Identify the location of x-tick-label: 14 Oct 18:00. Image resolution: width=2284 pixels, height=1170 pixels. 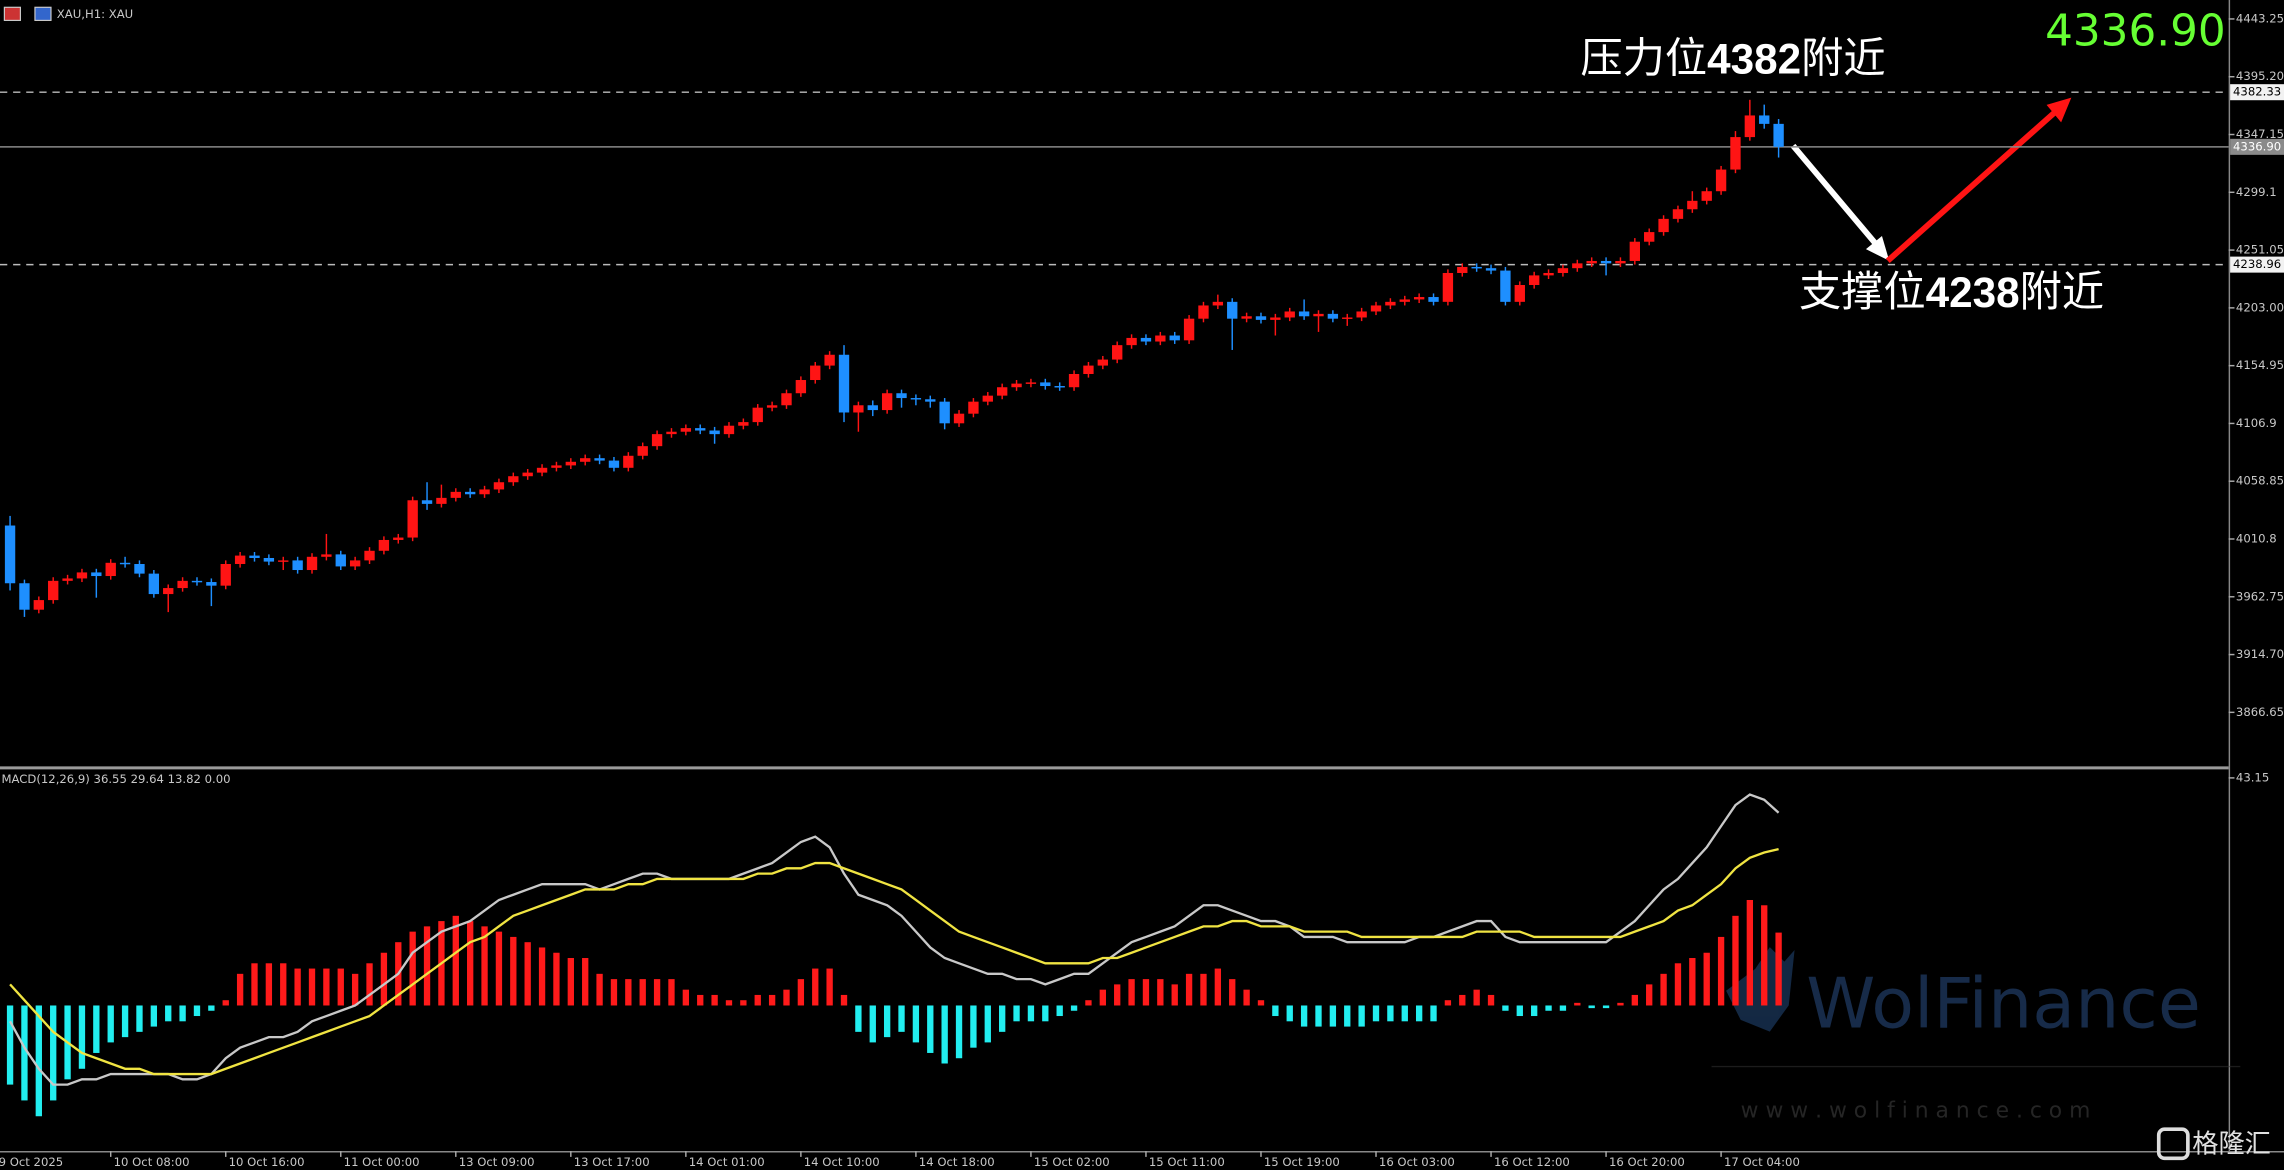
(957, 1162).